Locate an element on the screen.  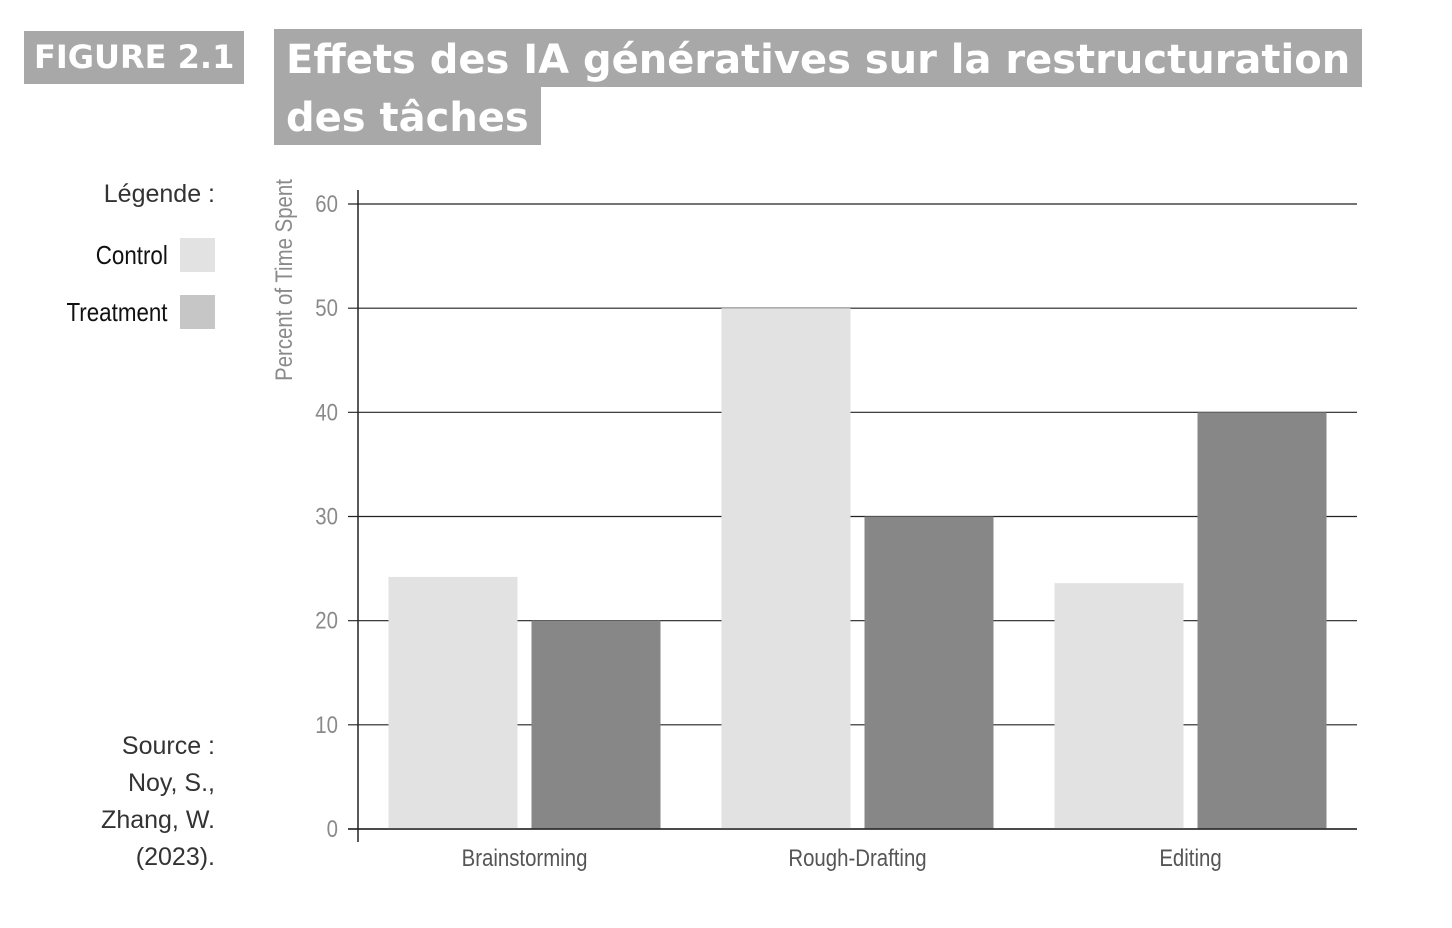
source-line-3: Zhang, W. is located at coordinates (158, 820).